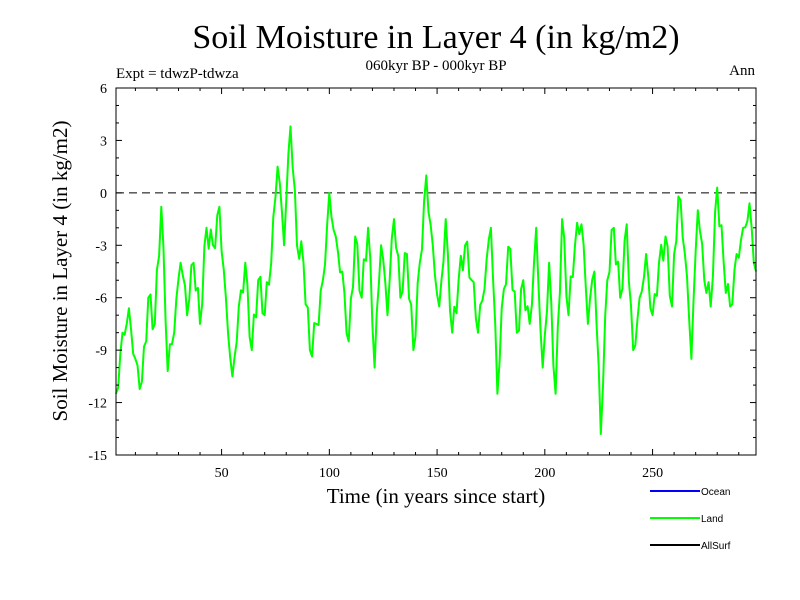  What do you see at coordinates (101, 299) in the screenshot?
I see `y-tick-label: -6` at bounding box center [101, 299].